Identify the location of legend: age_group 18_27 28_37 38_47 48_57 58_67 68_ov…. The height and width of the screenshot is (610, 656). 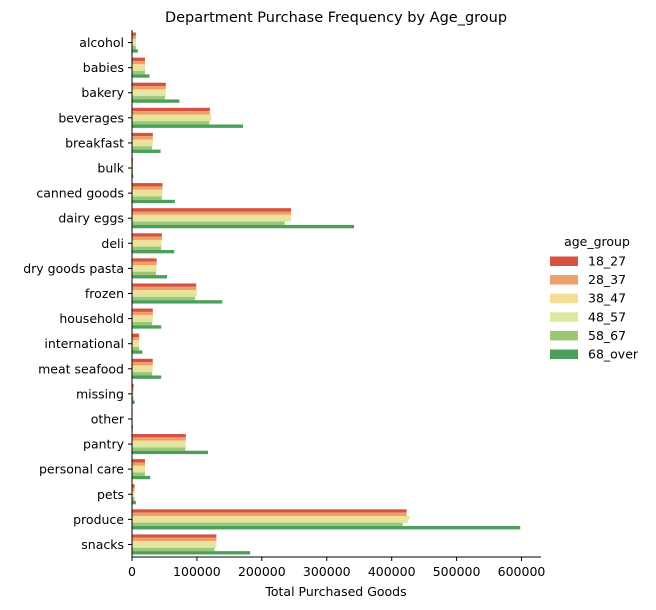
(594, 298).